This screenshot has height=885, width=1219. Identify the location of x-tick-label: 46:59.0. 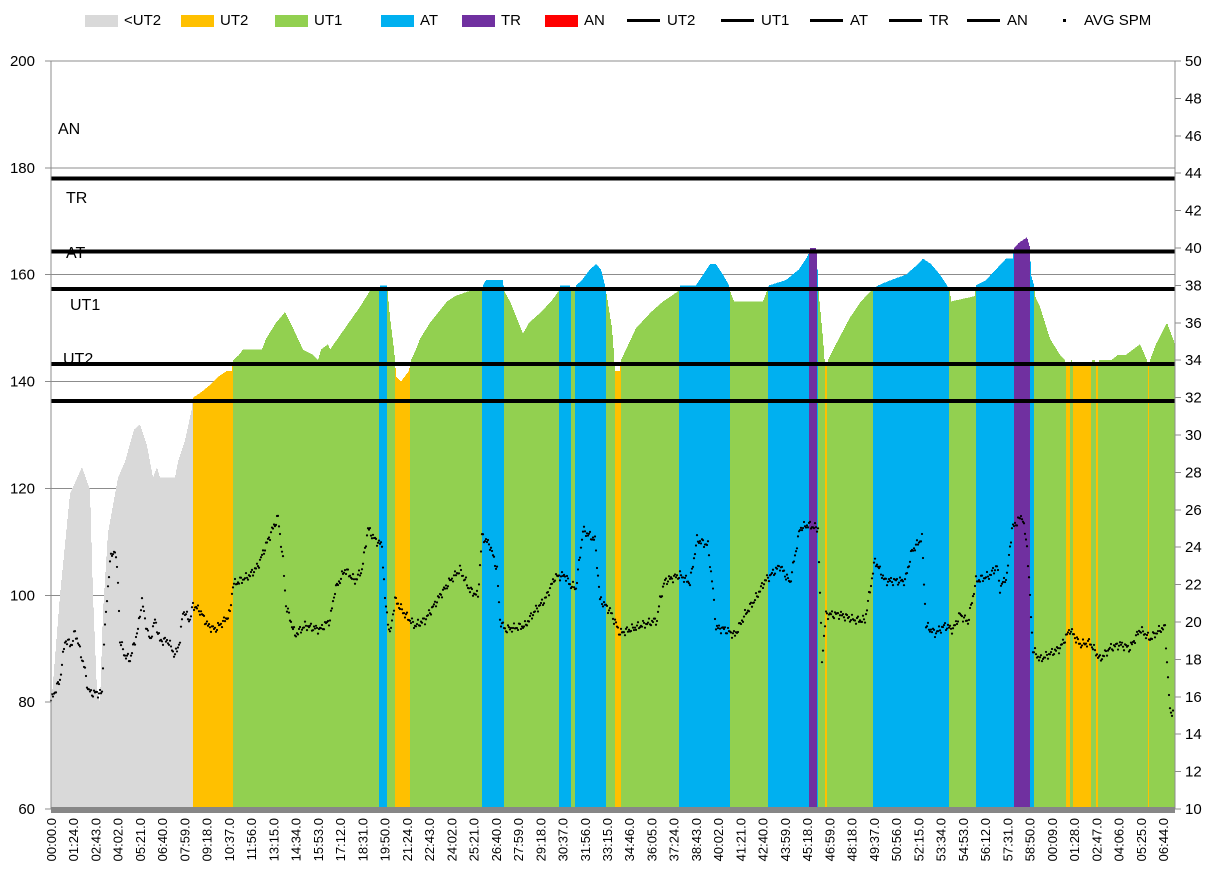
(829, 839).